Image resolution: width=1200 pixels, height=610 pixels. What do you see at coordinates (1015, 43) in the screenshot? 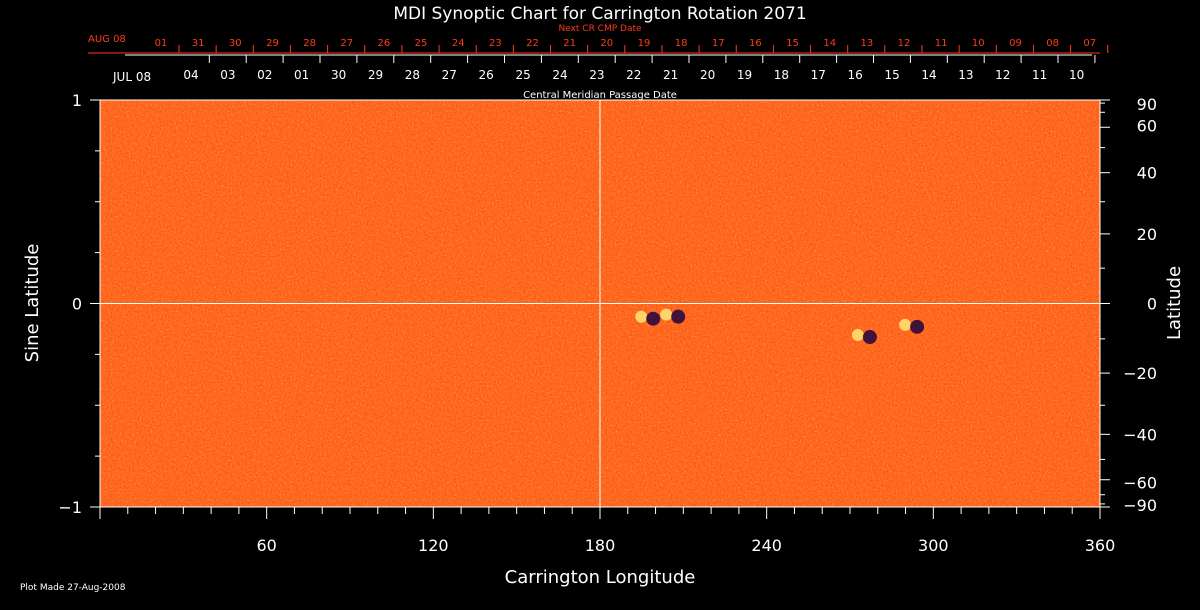
I see `next-cmp-date-label: 09` at bounding box center [1015, 43].